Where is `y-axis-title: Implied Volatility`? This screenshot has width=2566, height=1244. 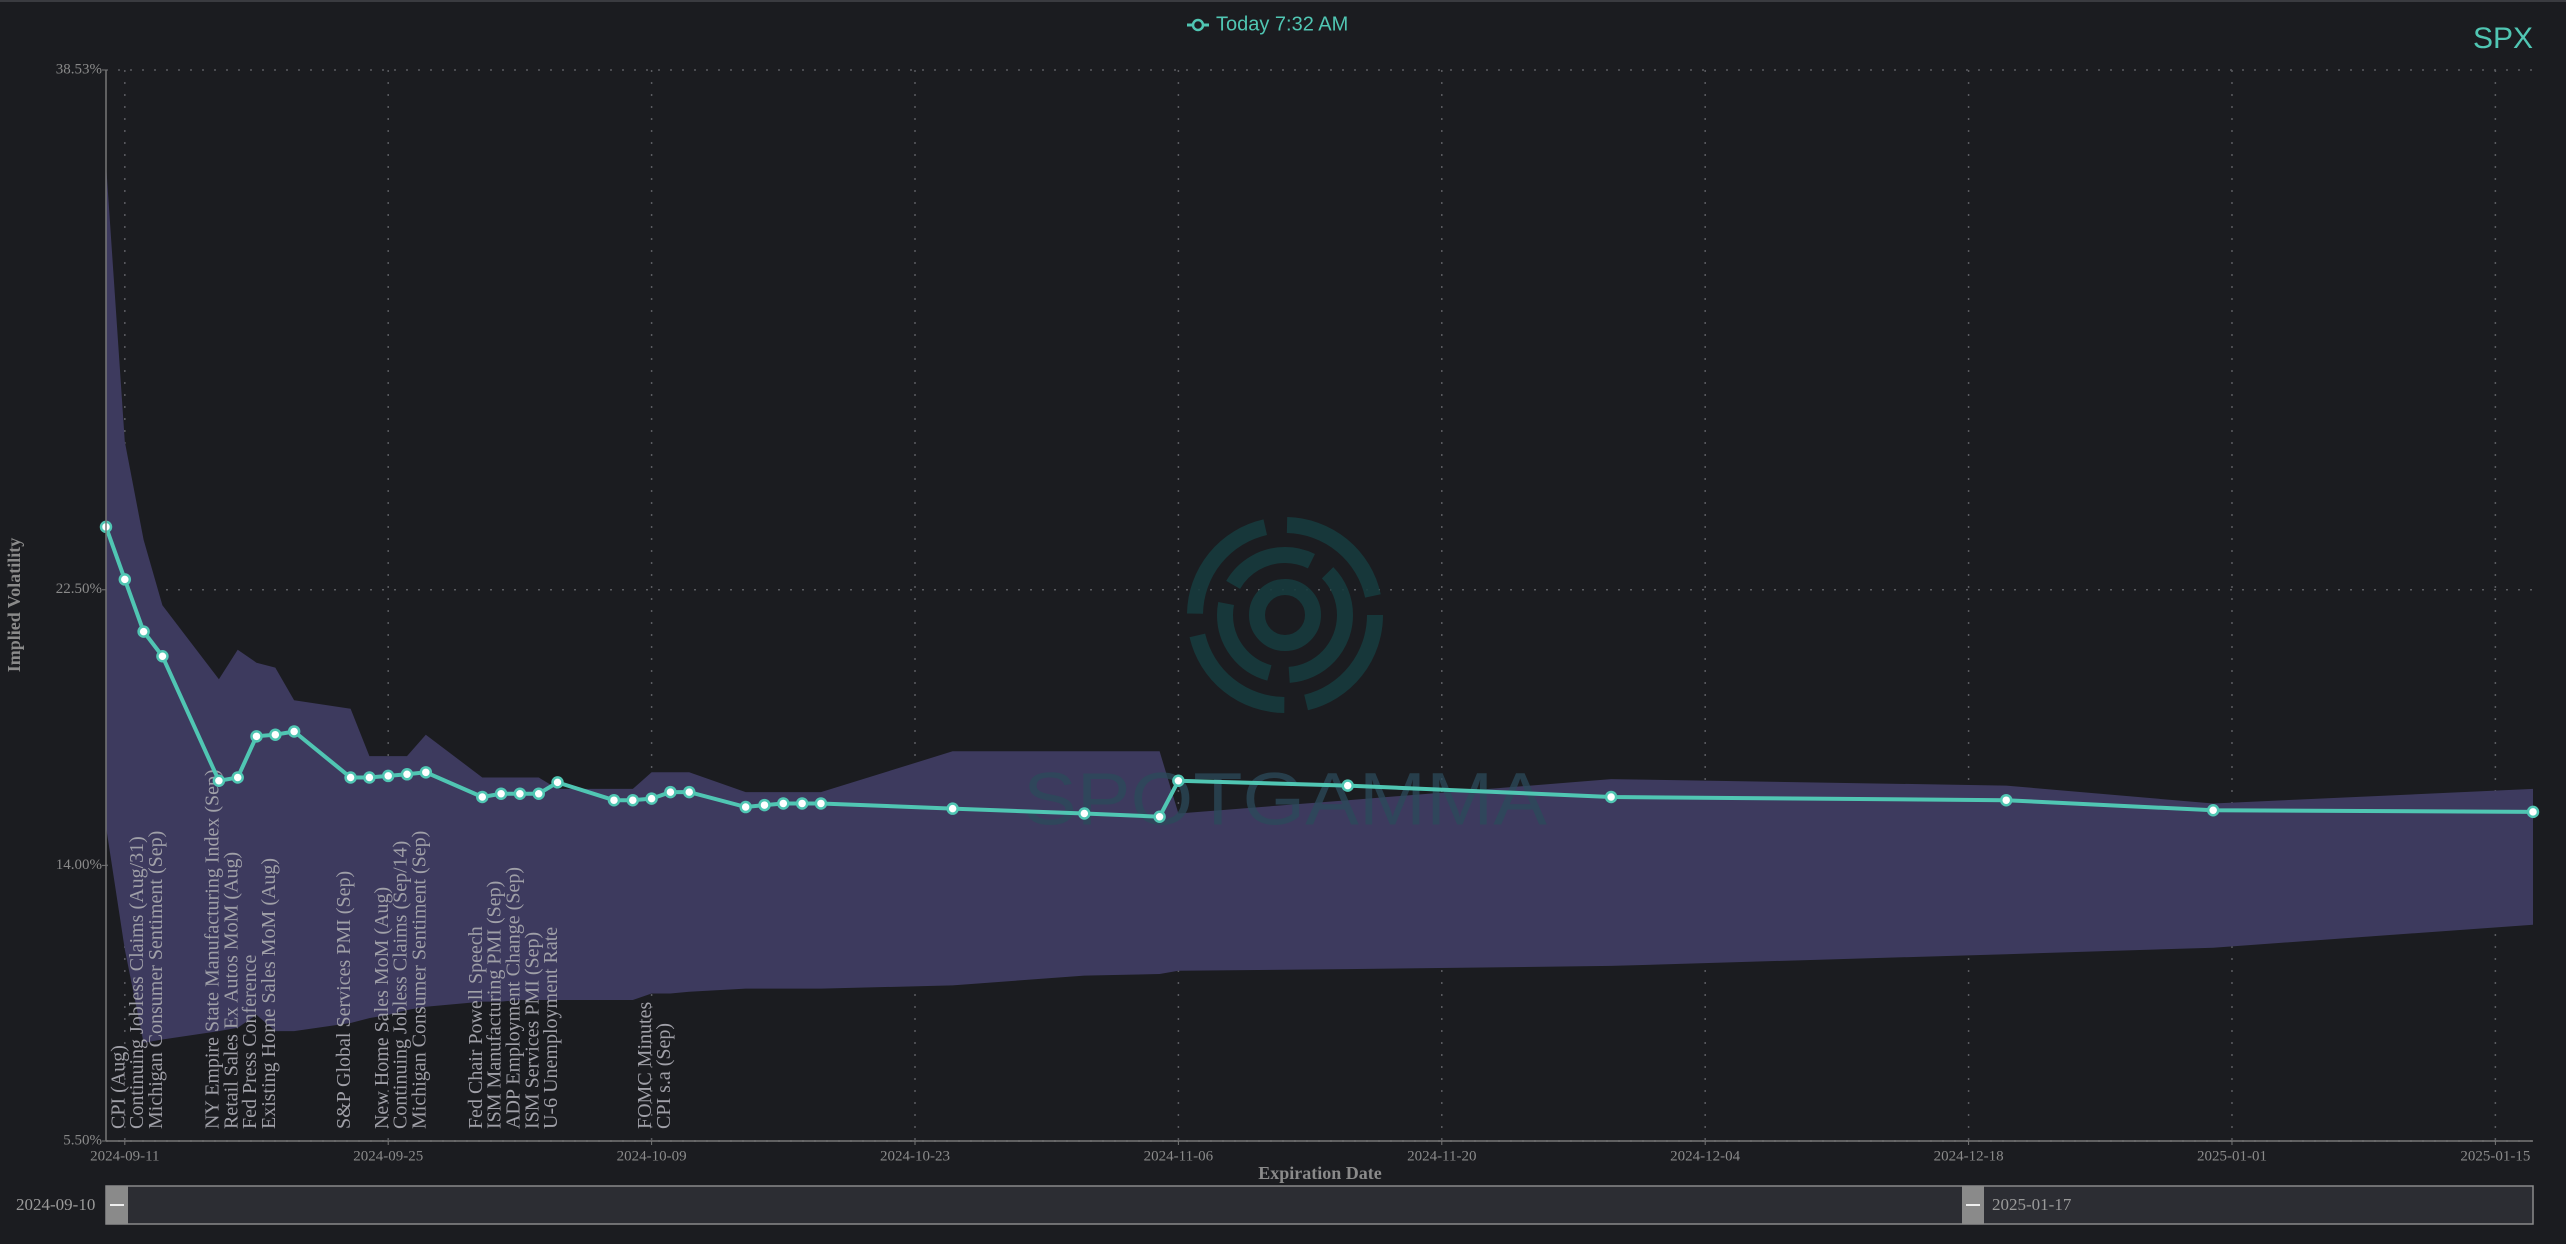 y-axis-title: Implied Volatility is located at coordinates (14, 605).